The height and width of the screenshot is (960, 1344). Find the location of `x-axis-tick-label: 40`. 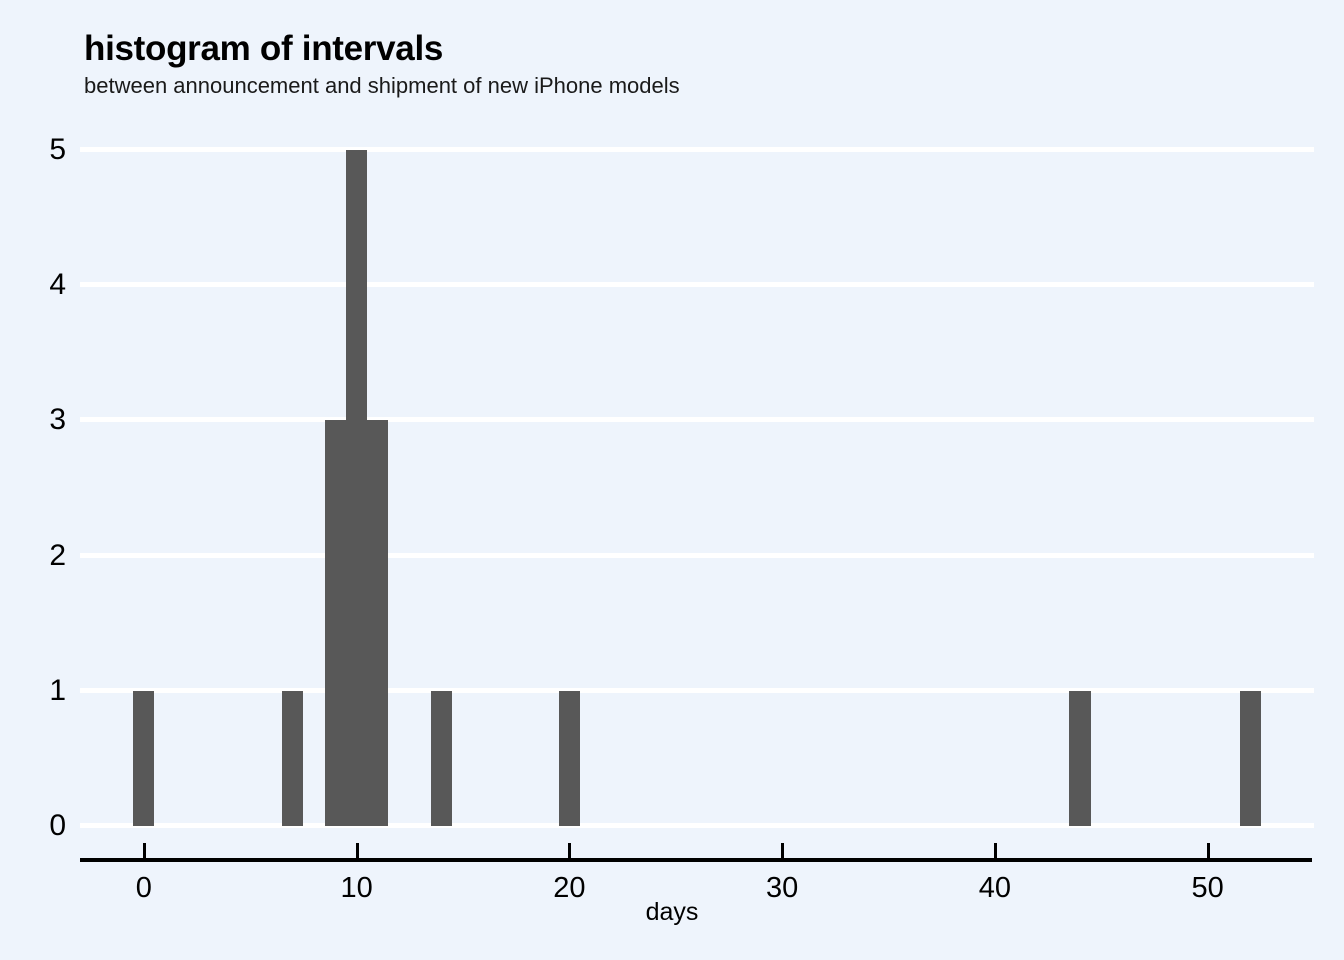

x-axis-tick-label: 40 is located at coordinates (994, 888).